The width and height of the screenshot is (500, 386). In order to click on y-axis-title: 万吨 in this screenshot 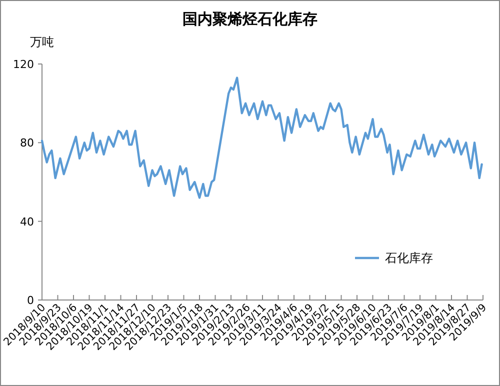, I will do `click(42, 42)`.